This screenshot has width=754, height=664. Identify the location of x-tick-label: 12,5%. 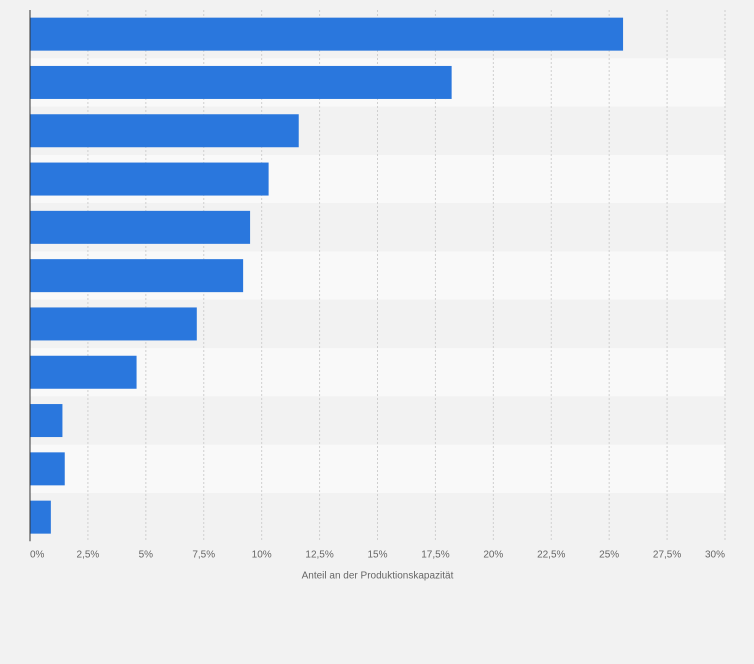
(319, 554).